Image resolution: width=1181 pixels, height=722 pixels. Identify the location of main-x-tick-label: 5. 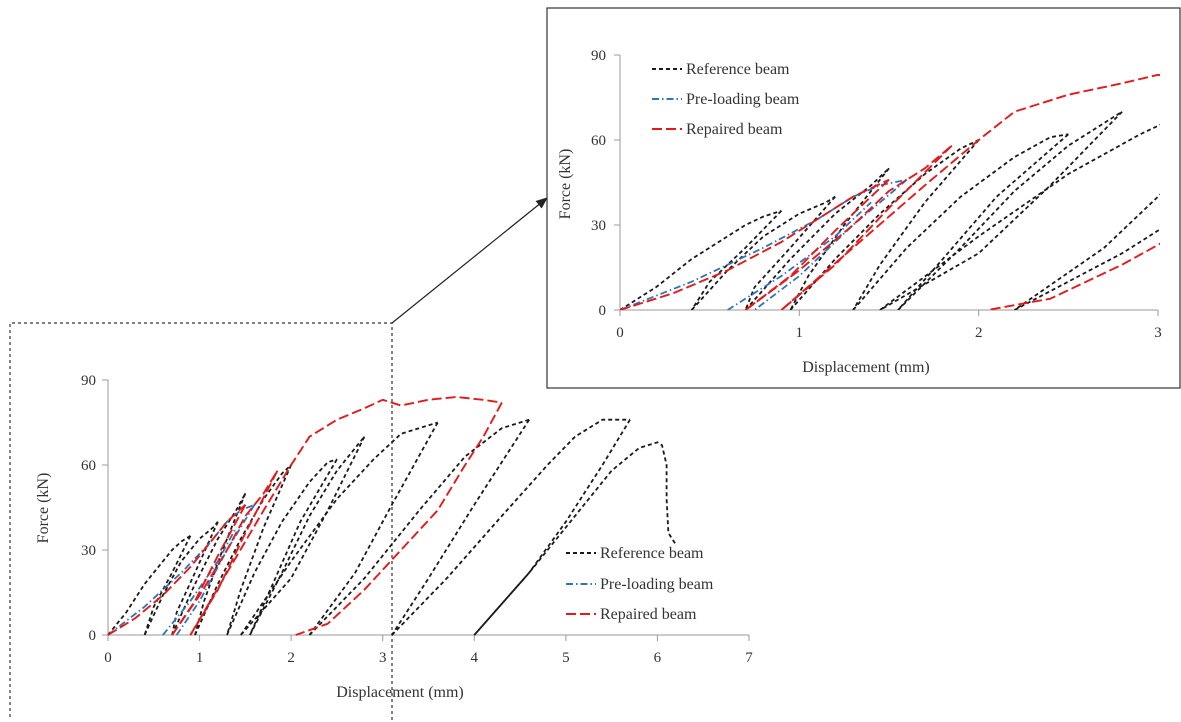
(566, 658).